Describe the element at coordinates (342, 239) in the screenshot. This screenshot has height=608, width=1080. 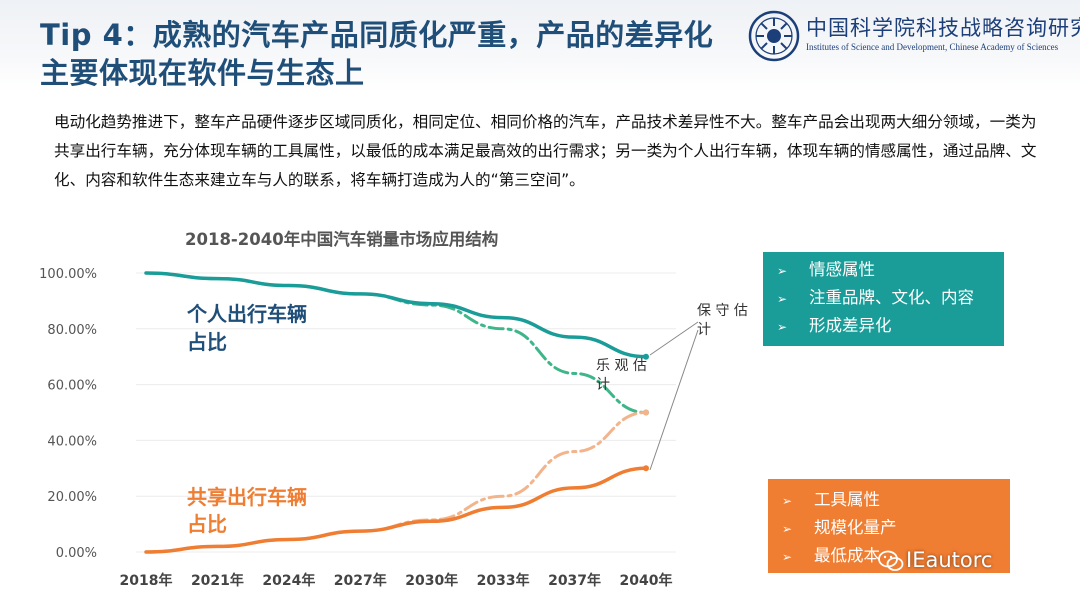
I see `chart-title: 2018-2040年中国汽车销量市场应用结构` at that location.